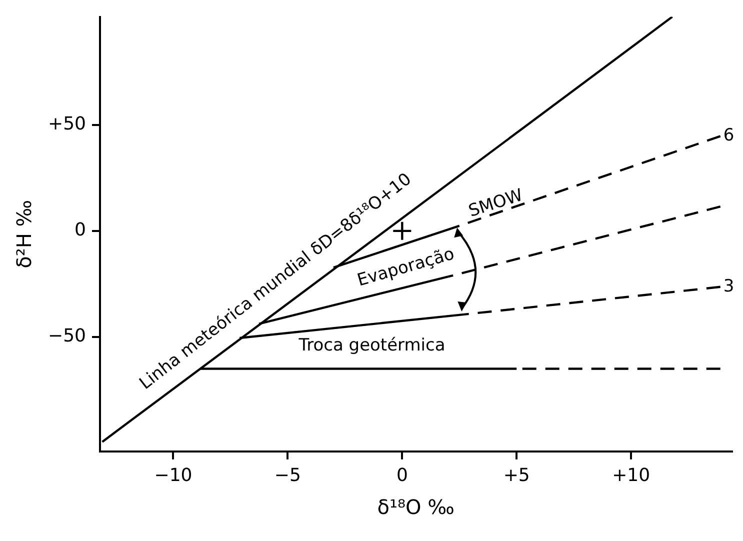  What do you see at coordinates (631, 475) in the screenshot?
I see `x-tick-label: +10` at bounding box center [631, 475].